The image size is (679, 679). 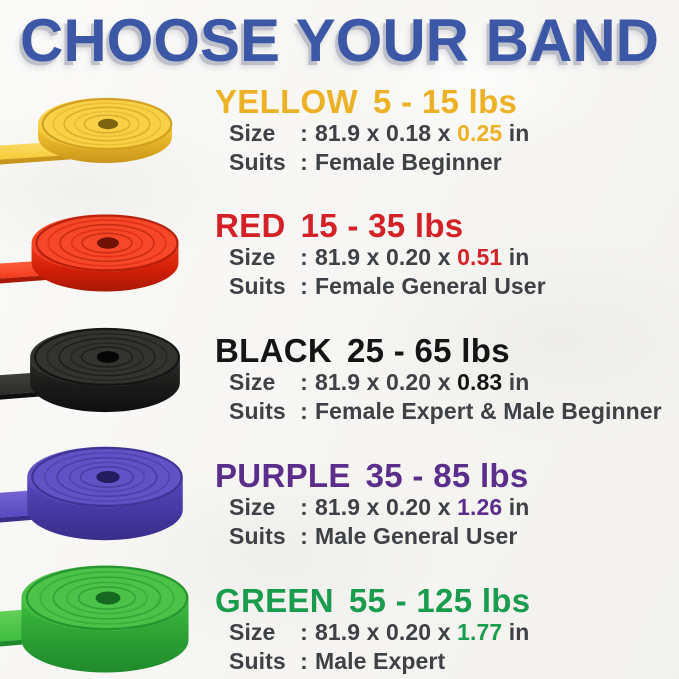 What do you see at coordinates (105, 144) in the screenshot?
I see `band-photo-yellow` at bounding box center [105, 144].